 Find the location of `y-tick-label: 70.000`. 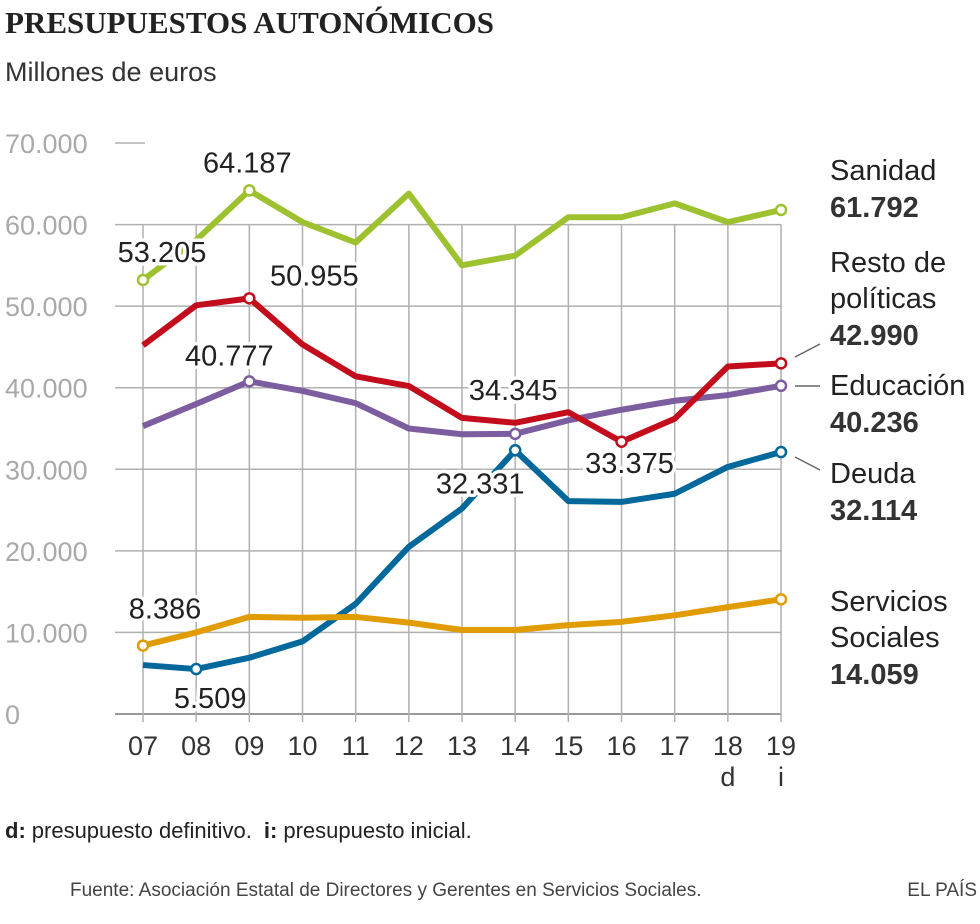

y-tick-label: 70.000 is located at coordinates (46, 144).